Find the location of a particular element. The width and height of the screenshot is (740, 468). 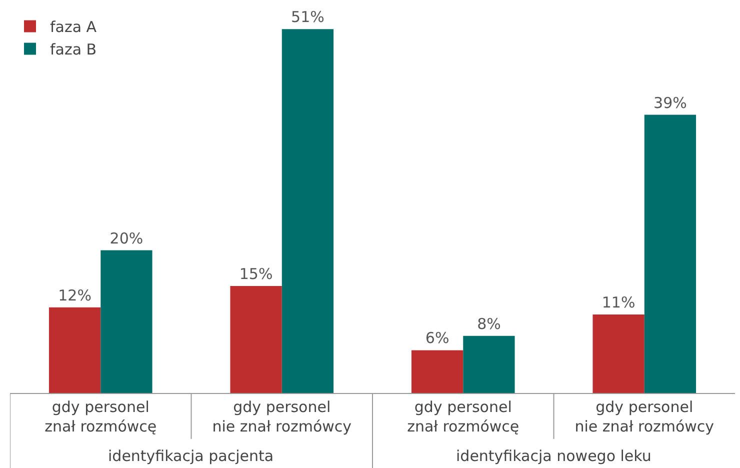

data-label: 8% is located at coordinates (489, 323).